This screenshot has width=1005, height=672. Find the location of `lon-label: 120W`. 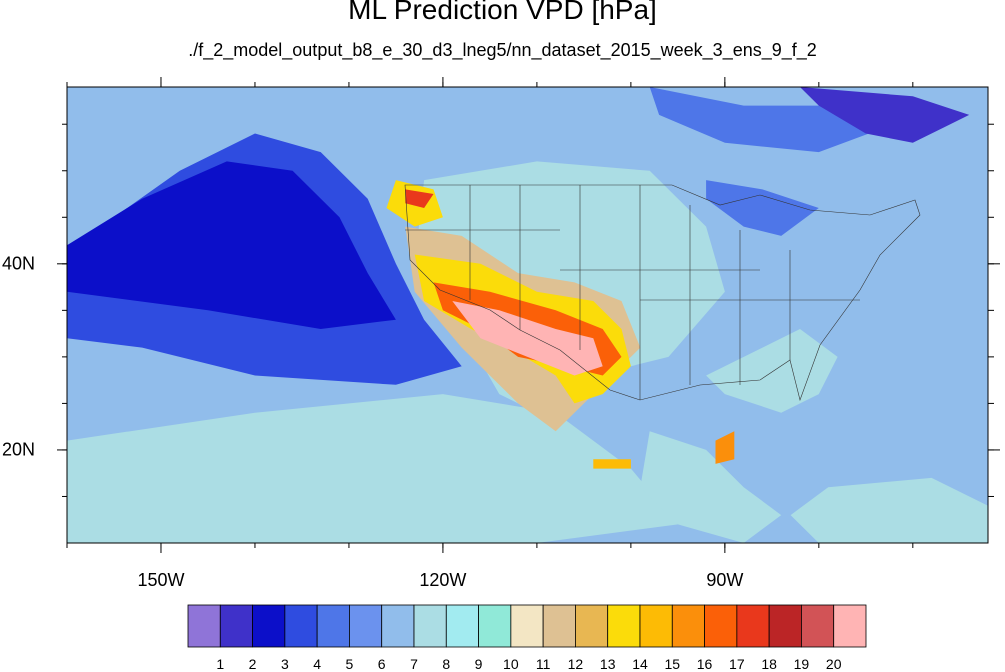

lon-label: 120W is located at coordinates (443, 580).